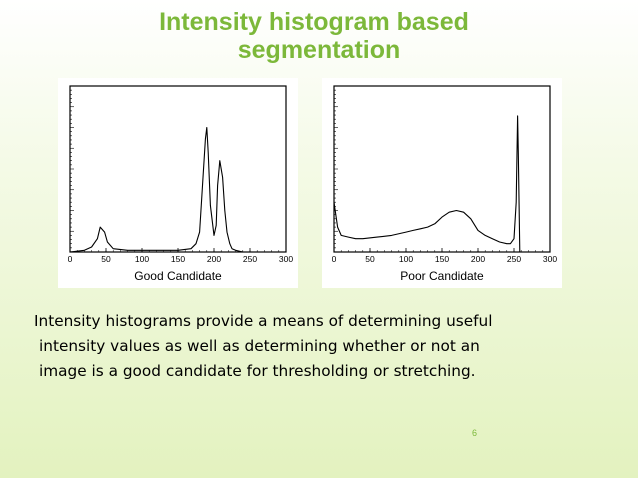 This screenshot has width=638, height=478. Describe the element at coordinates (178, 276) in the screenshot. I see `chart-caption-good: Good Candidate` at that location.